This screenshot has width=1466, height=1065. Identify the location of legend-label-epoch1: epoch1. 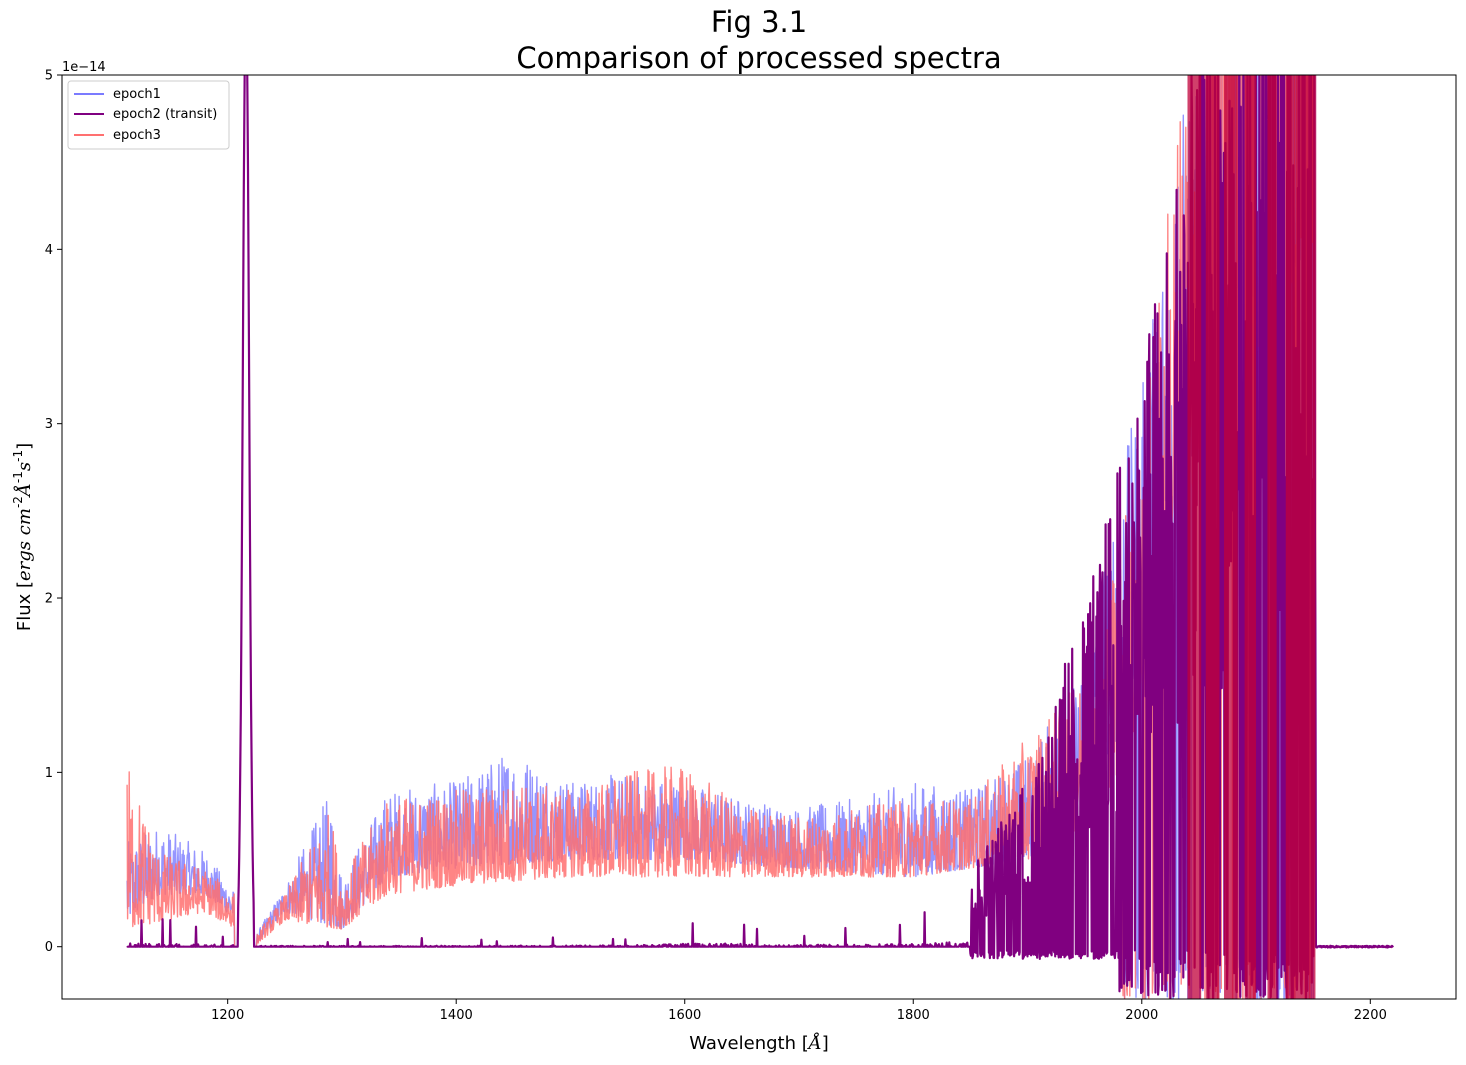
(137, 94).